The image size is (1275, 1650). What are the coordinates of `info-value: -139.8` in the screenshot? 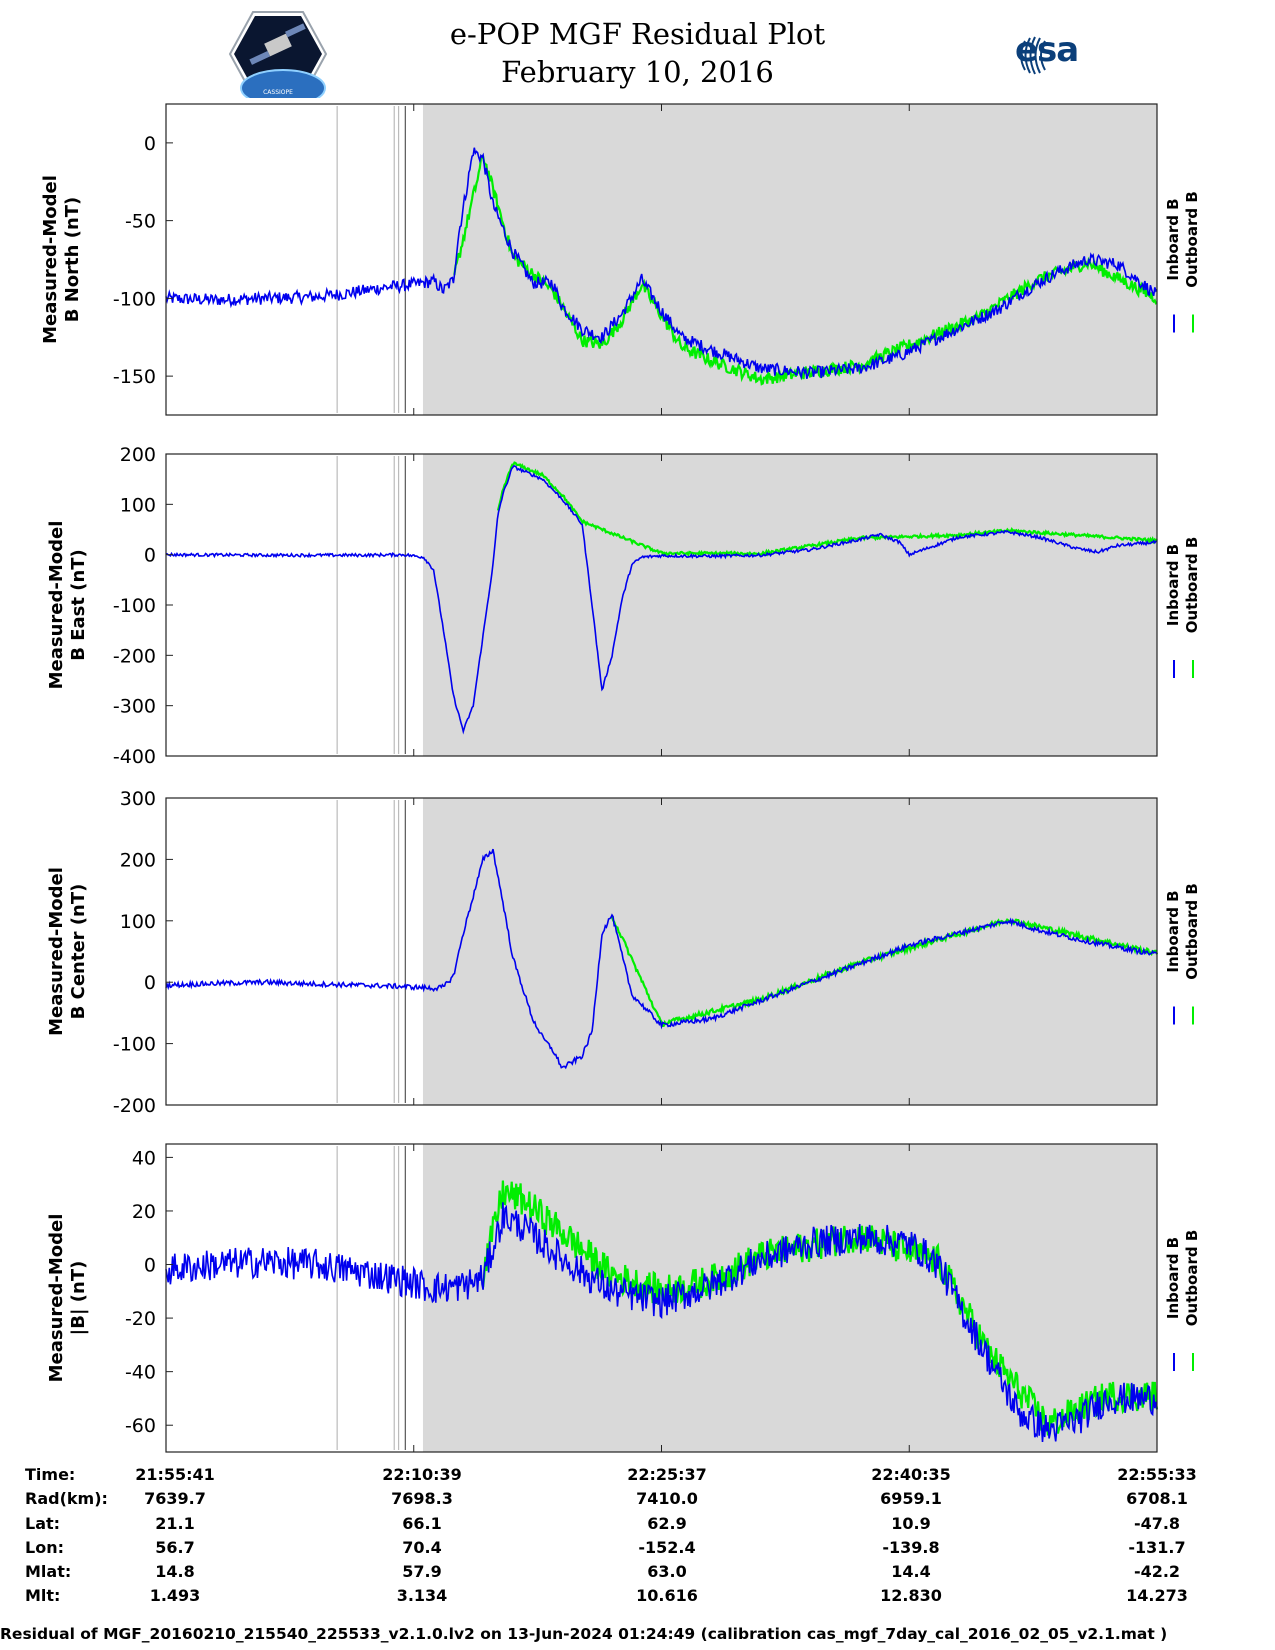 It's located at (911, 1547).